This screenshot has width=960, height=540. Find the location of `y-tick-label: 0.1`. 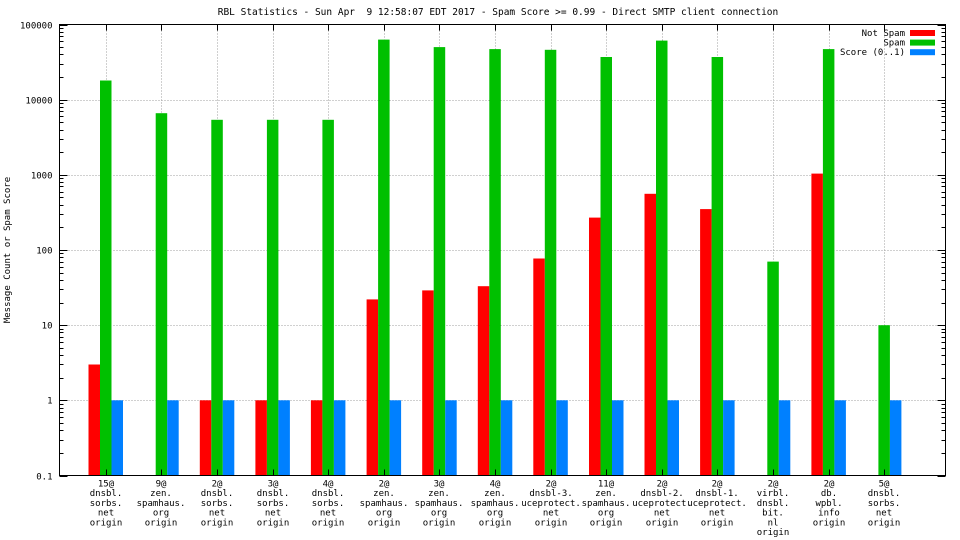

y-tick-label: 0.1 is located at coordinates (44, 478).